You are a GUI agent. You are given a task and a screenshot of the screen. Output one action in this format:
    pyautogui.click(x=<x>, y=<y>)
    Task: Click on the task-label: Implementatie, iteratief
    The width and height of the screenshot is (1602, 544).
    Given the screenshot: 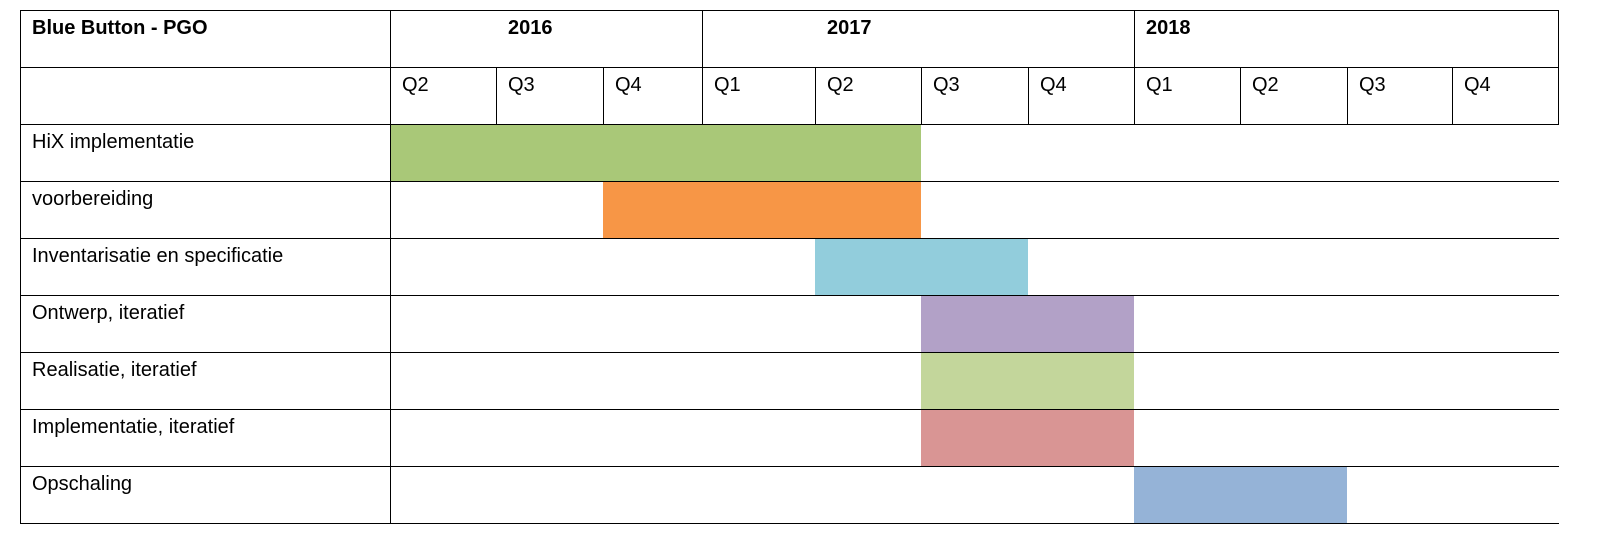 What is the action you would take?
    pyautogui.click(x=133, y=427)
    